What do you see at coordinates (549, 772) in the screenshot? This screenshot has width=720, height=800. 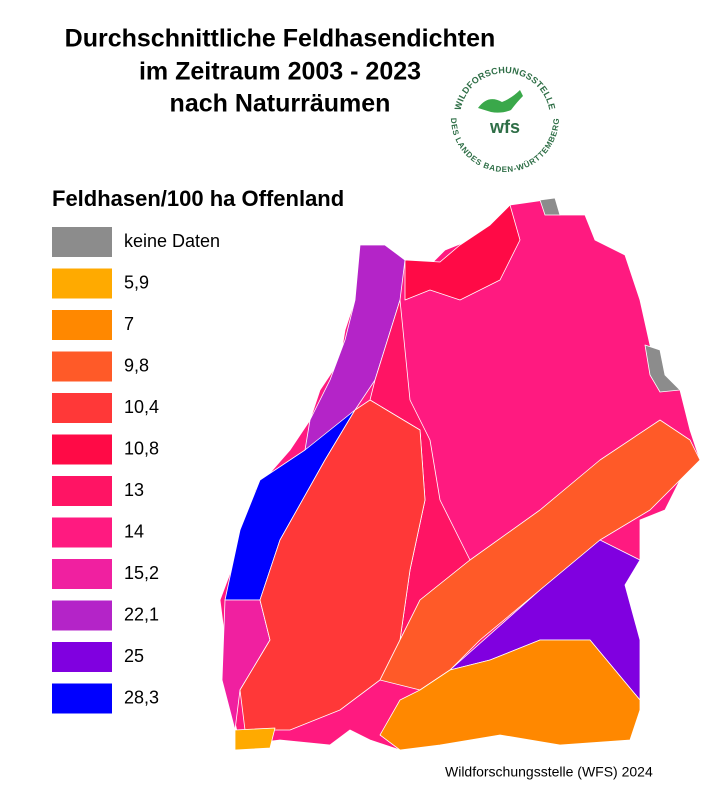 I see `footer-source: Wildforschungsstelle (WFS) 2024` at bounding box center [549, 772].